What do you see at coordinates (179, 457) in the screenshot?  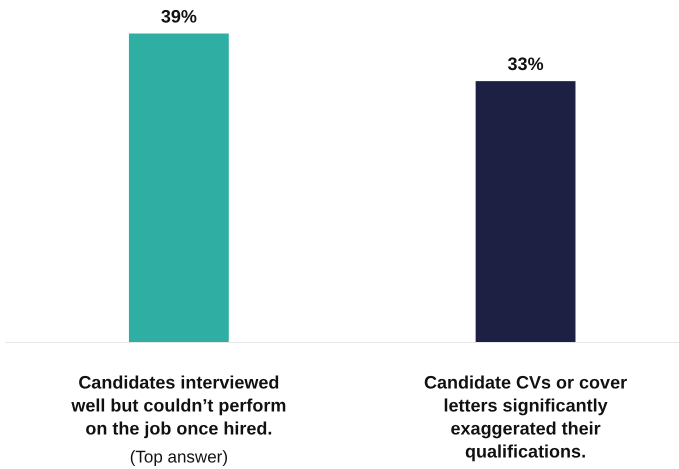 I see `text: (Top answer)` at bounding box center [179, 457].